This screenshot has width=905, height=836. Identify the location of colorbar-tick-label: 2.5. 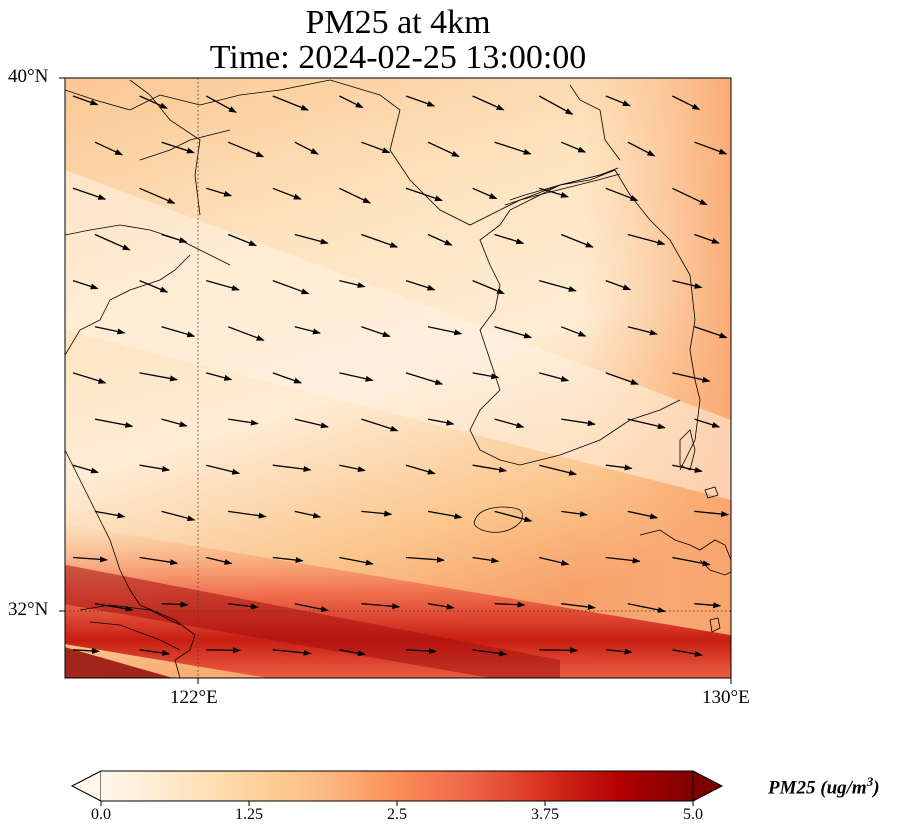
(397, 815).